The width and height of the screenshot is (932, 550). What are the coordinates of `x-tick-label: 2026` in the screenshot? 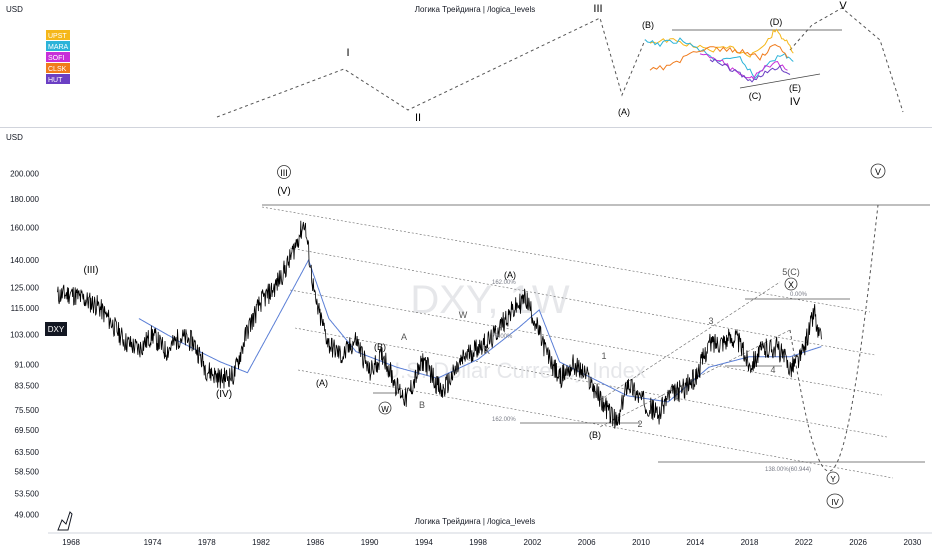 It's located at (858, 542).